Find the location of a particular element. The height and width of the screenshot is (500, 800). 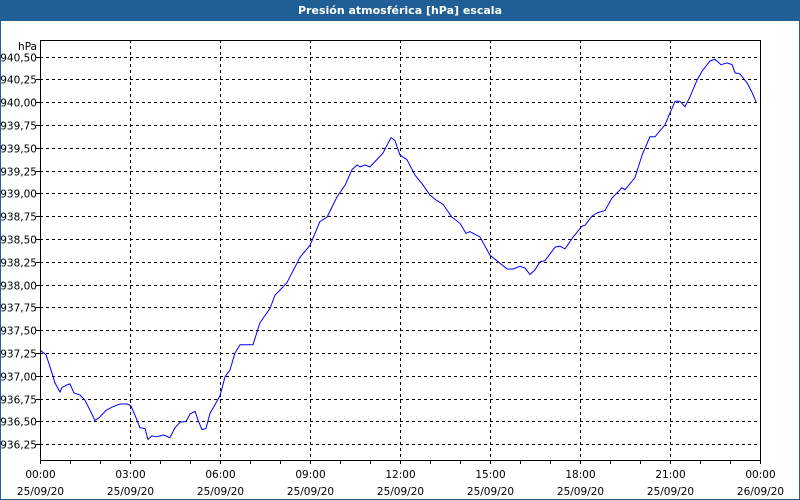

x-tick-time-label: 18:00 is located at coordinates (580, 475).